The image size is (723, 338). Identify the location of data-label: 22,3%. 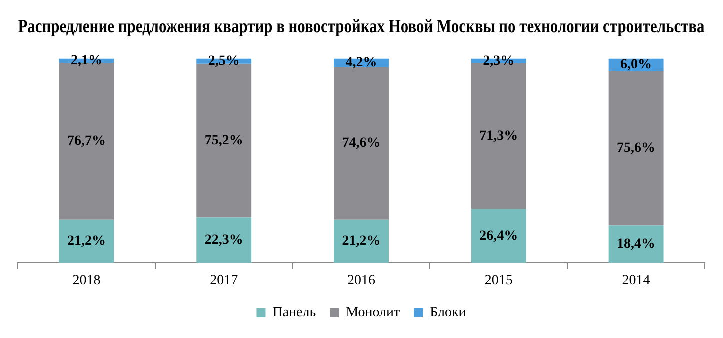
(224, 240).